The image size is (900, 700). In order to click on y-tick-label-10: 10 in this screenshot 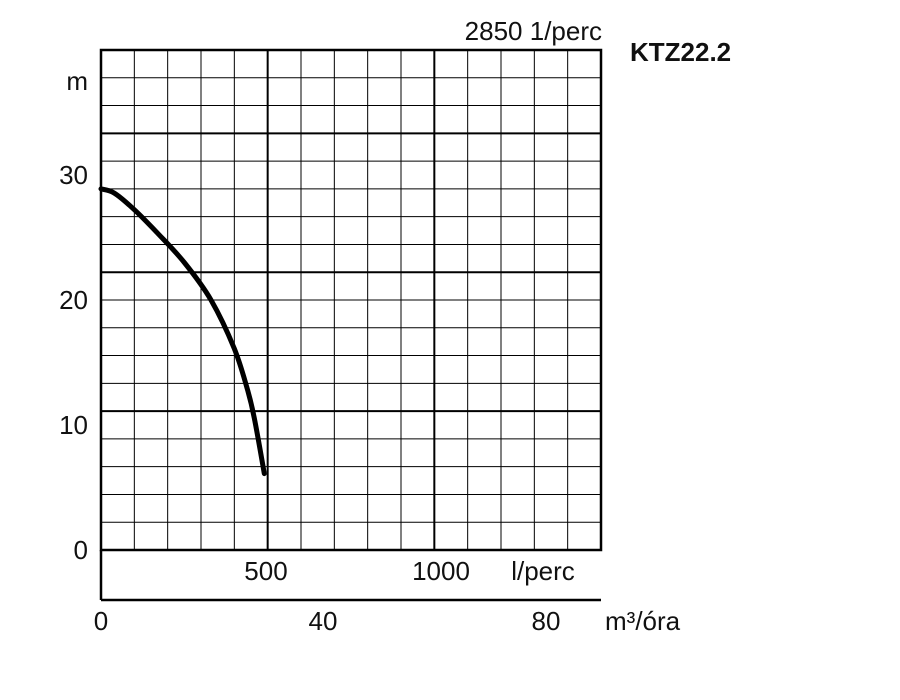, I will do `click(73, 425)`.